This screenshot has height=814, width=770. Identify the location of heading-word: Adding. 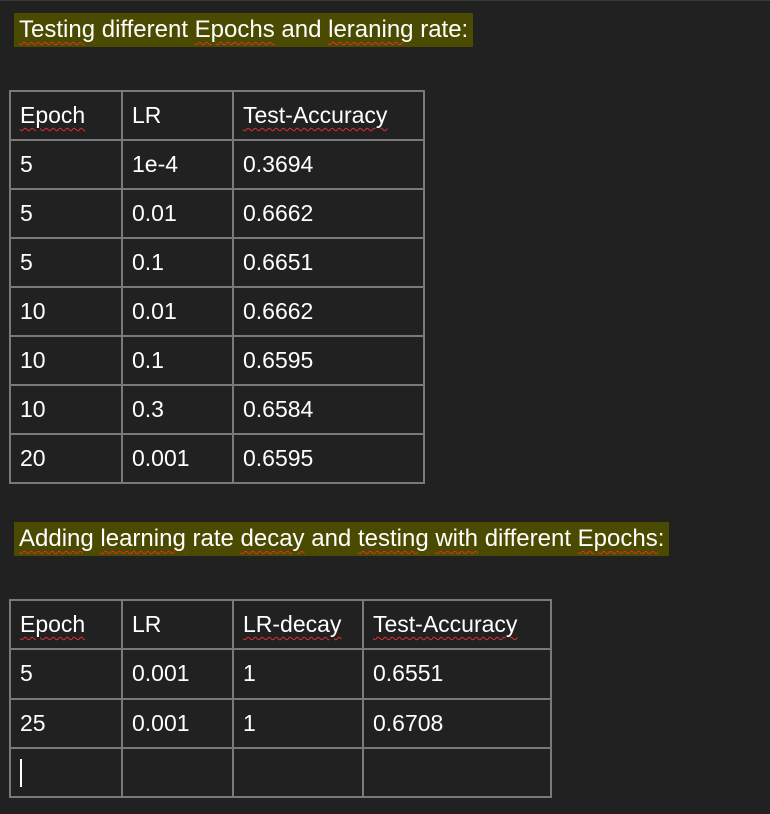
(56, 538).